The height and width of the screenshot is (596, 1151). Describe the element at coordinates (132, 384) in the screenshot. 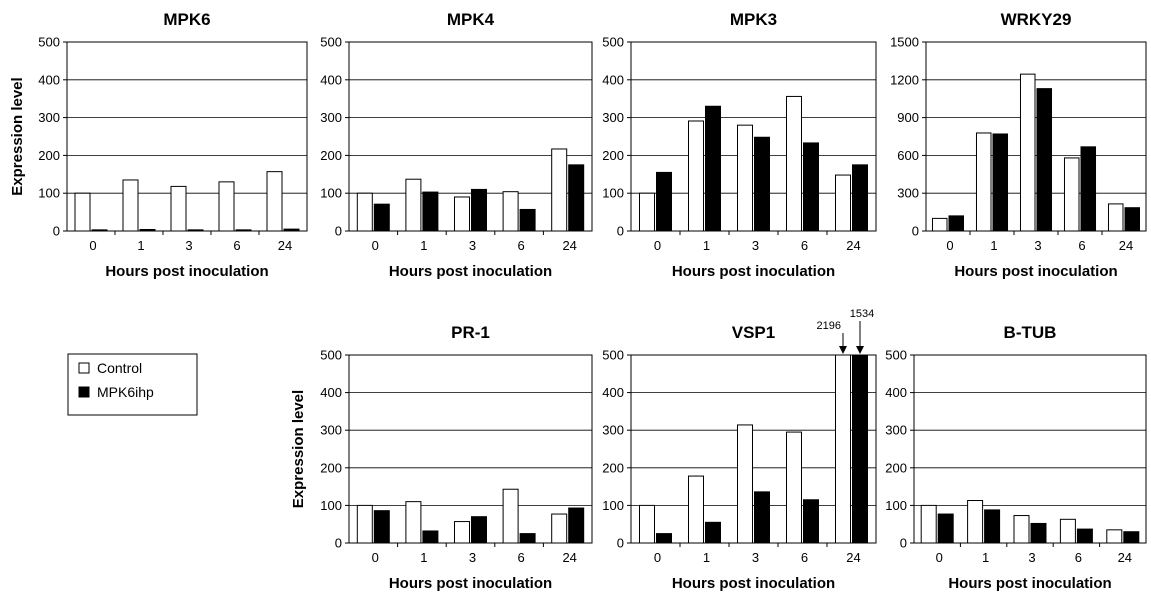

I see `legend: Control MPK6ihp` at that location.